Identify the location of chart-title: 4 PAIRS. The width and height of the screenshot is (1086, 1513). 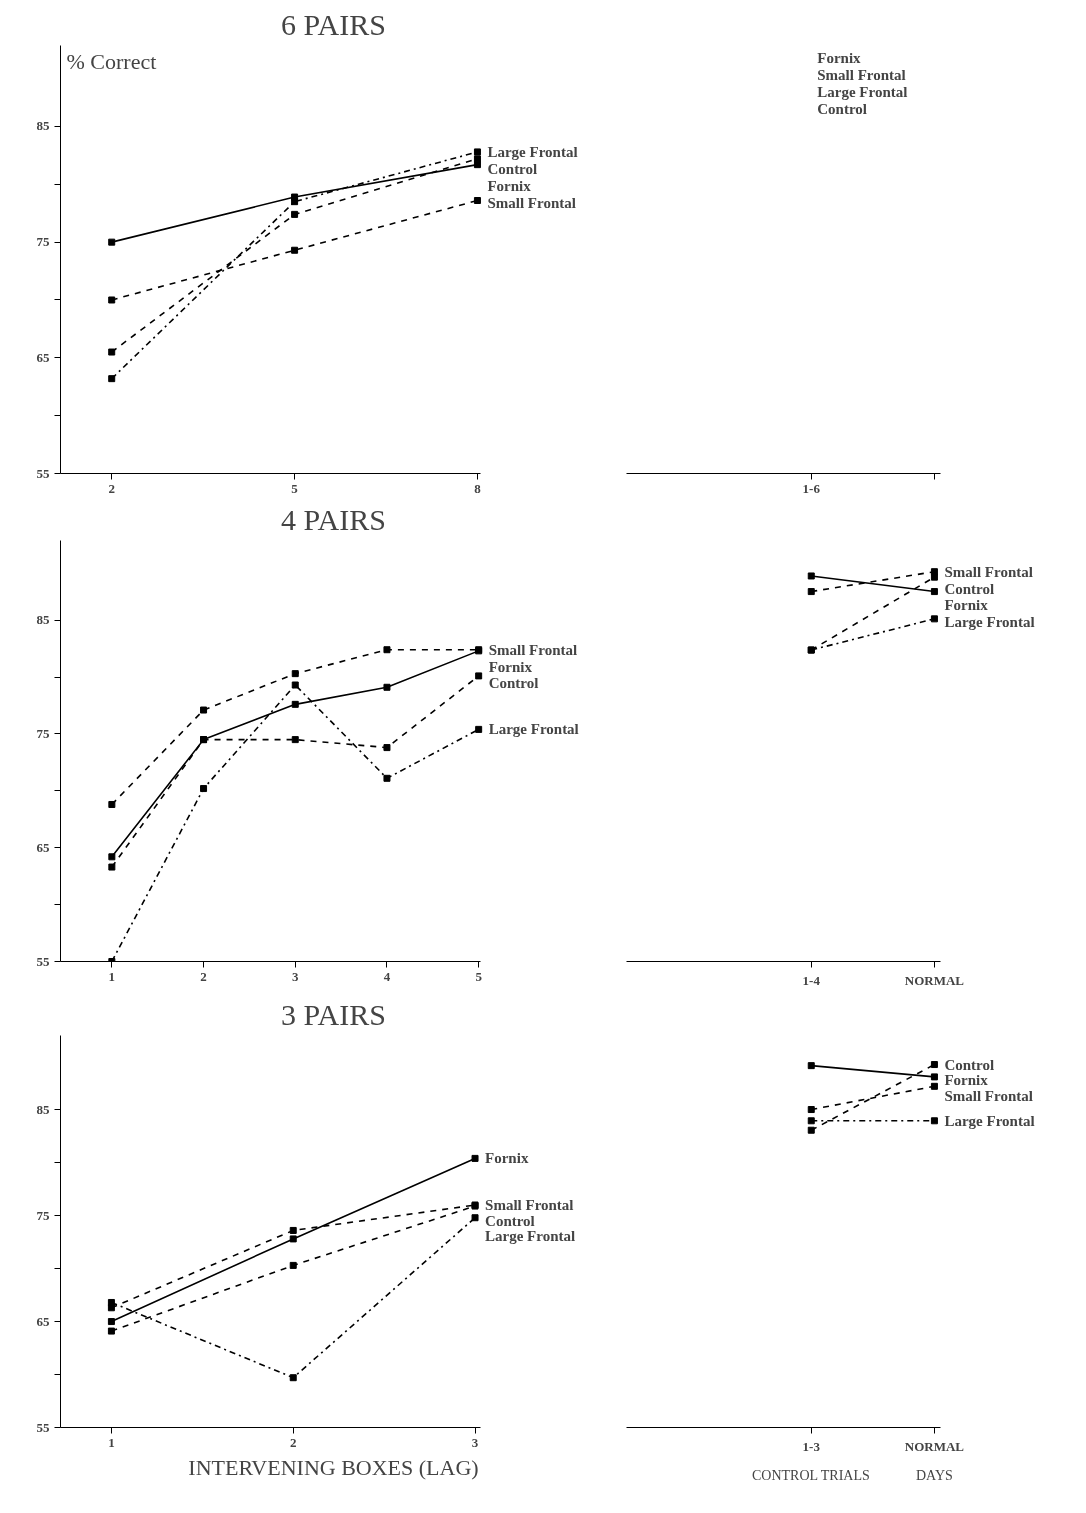
(333, 519).